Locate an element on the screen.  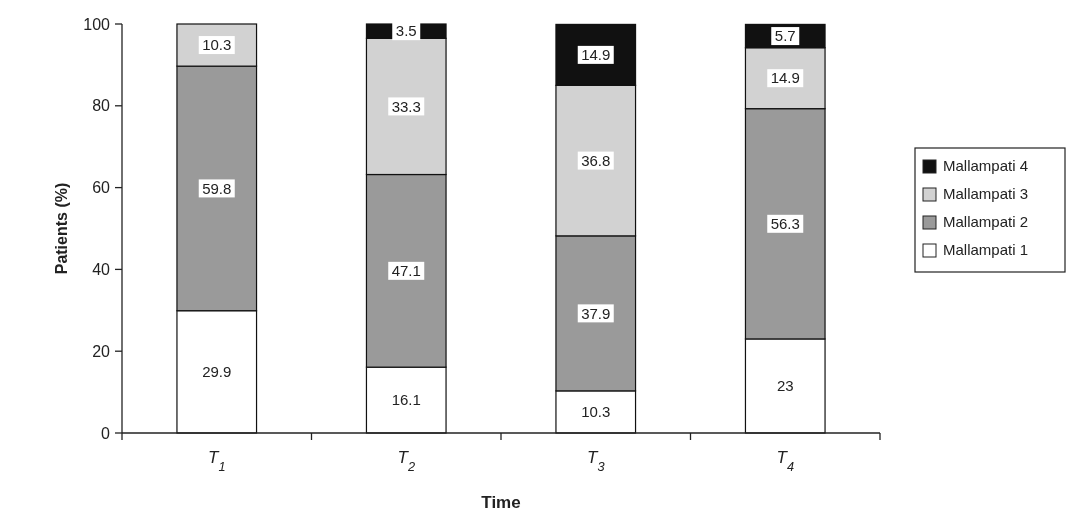
y-tick-label: 100 is located at coordinates (97, 24).